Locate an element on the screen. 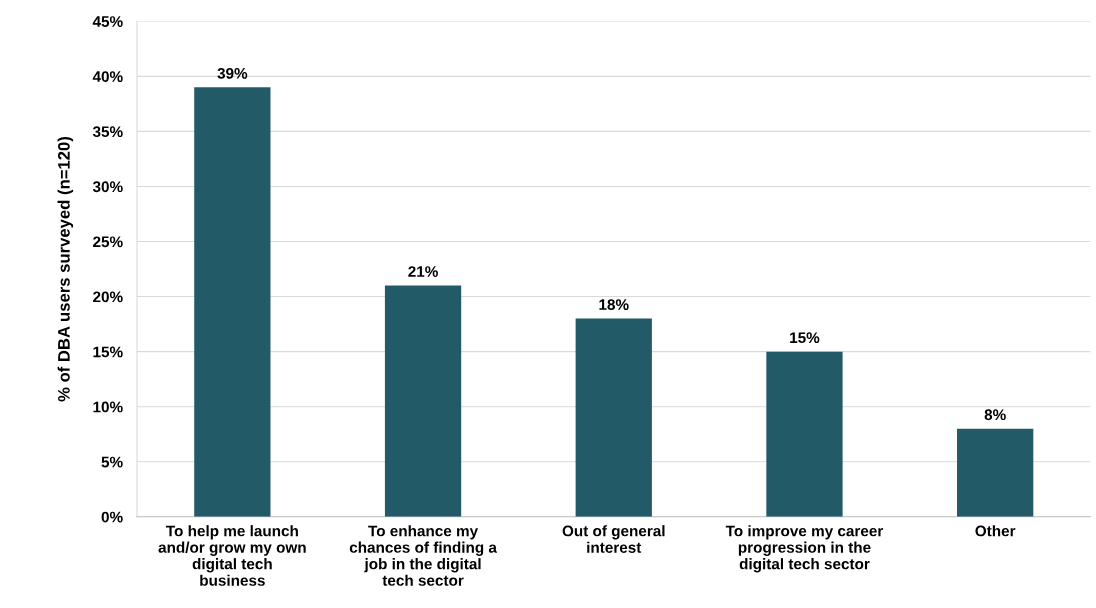 The height and width of the screenshot is (608, 1096). x-tick-label: To help me launch and/or grow my own digital tech business is located at coordinates (232, 555).